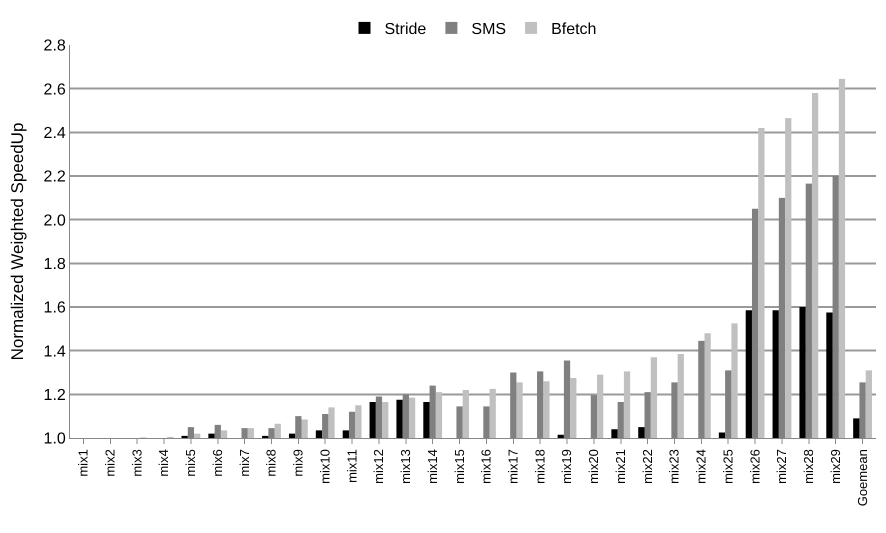 This screenshot has height=533, width=886. What do you see at coordinates (728, 466) in the screenshot?
I see `x-tick-label: mix25` at bounding box center [728, 466].